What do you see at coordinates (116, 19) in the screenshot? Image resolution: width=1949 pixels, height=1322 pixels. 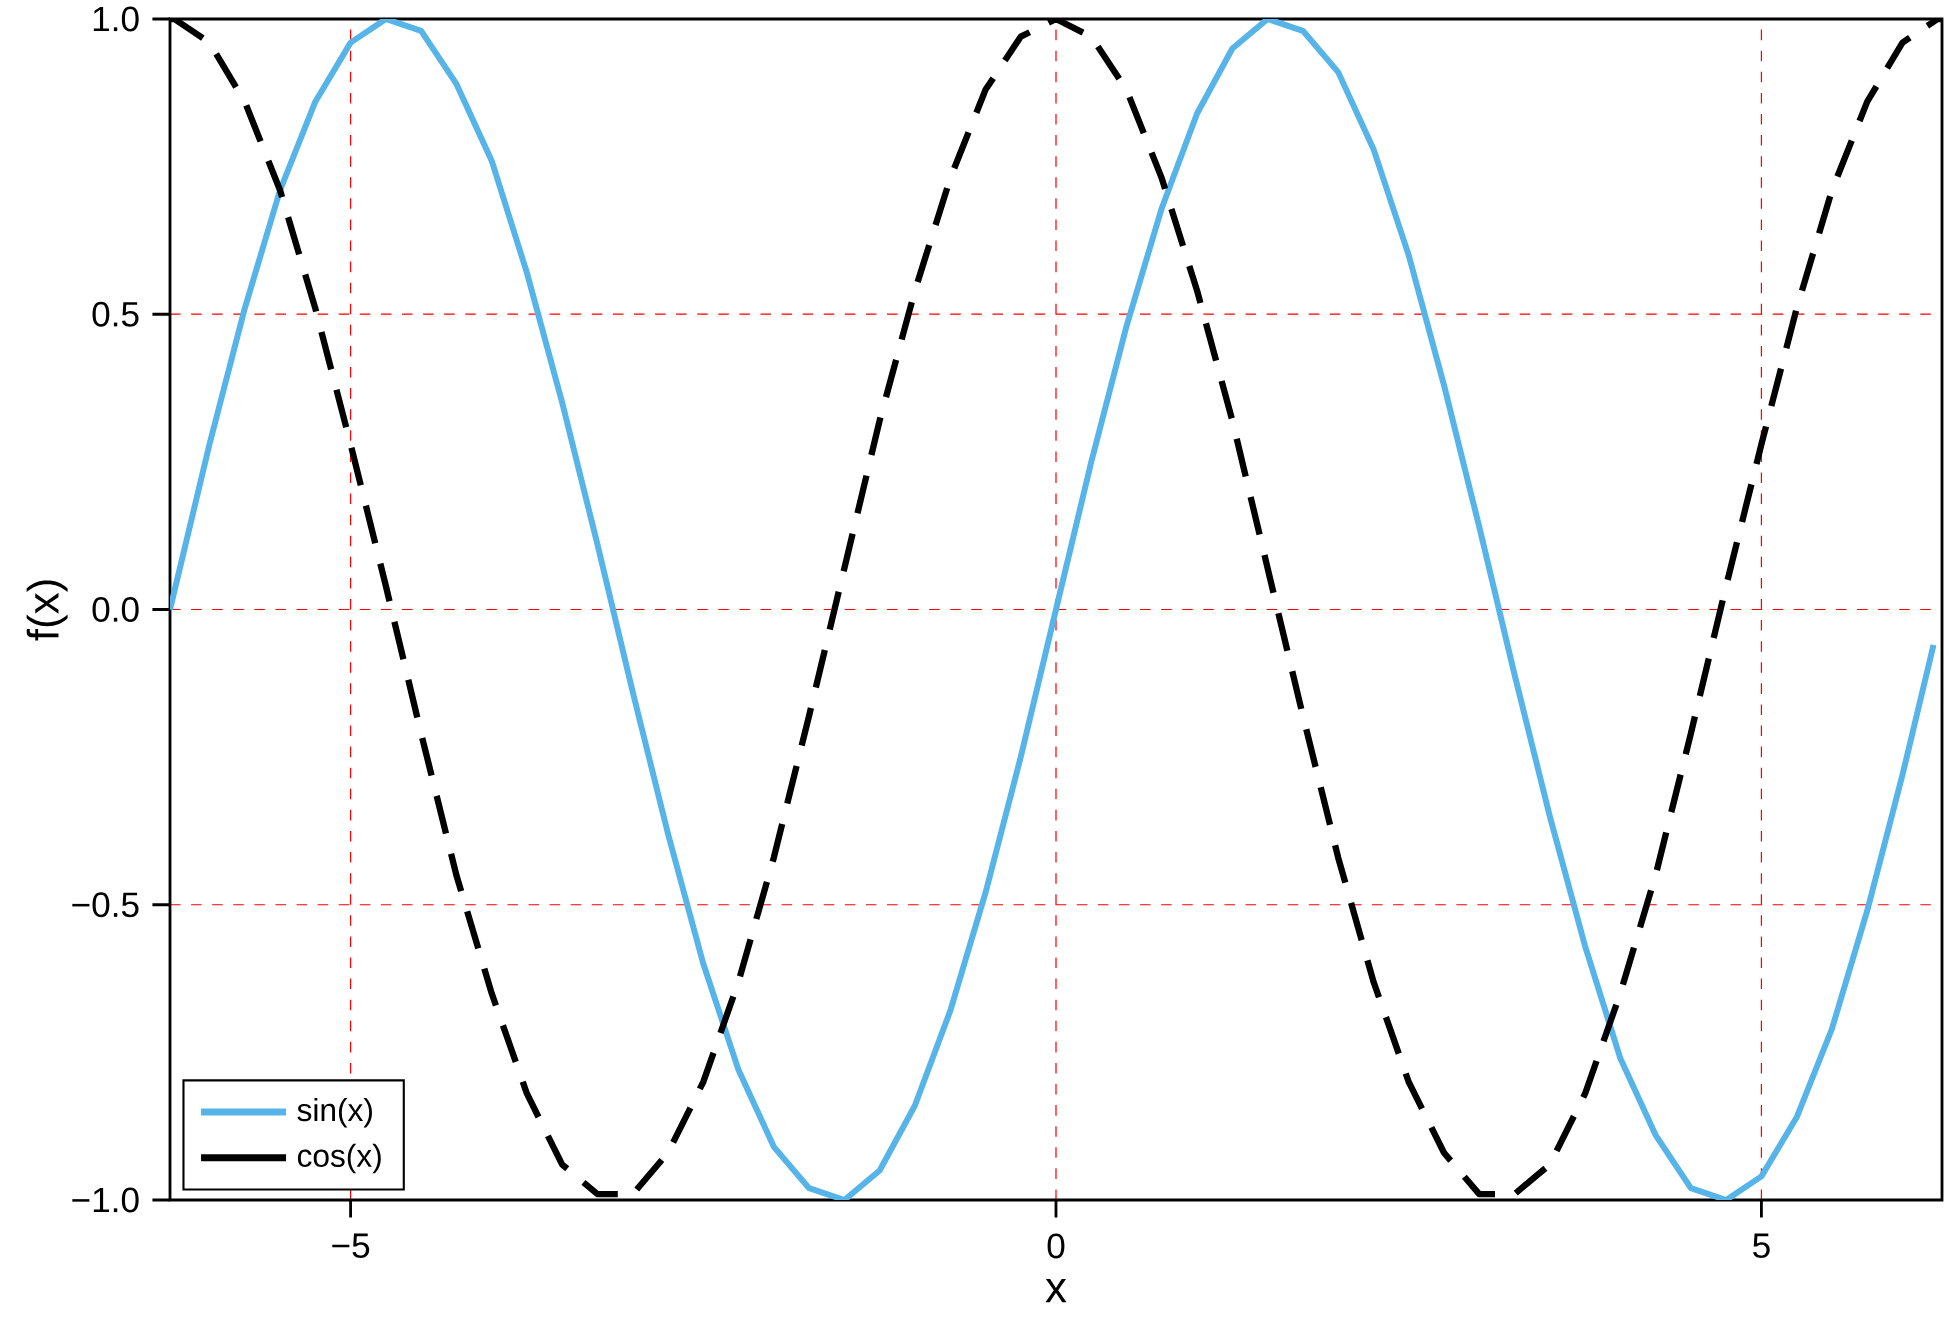 I see `y-tick-label: 1.0` at bounding box center [116, 19].